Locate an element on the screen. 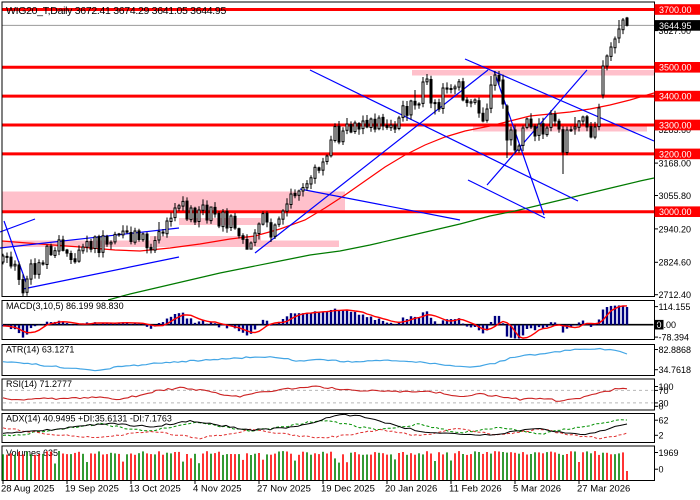  svg-text: MACD(3,10,5) 86.199 98.830 is located at coordinates (65, 306).